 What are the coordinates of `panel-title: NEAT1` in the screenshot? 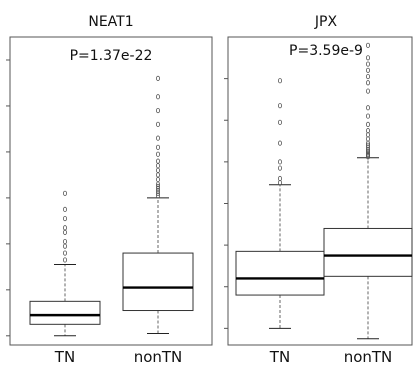 It's located at (110, 22).